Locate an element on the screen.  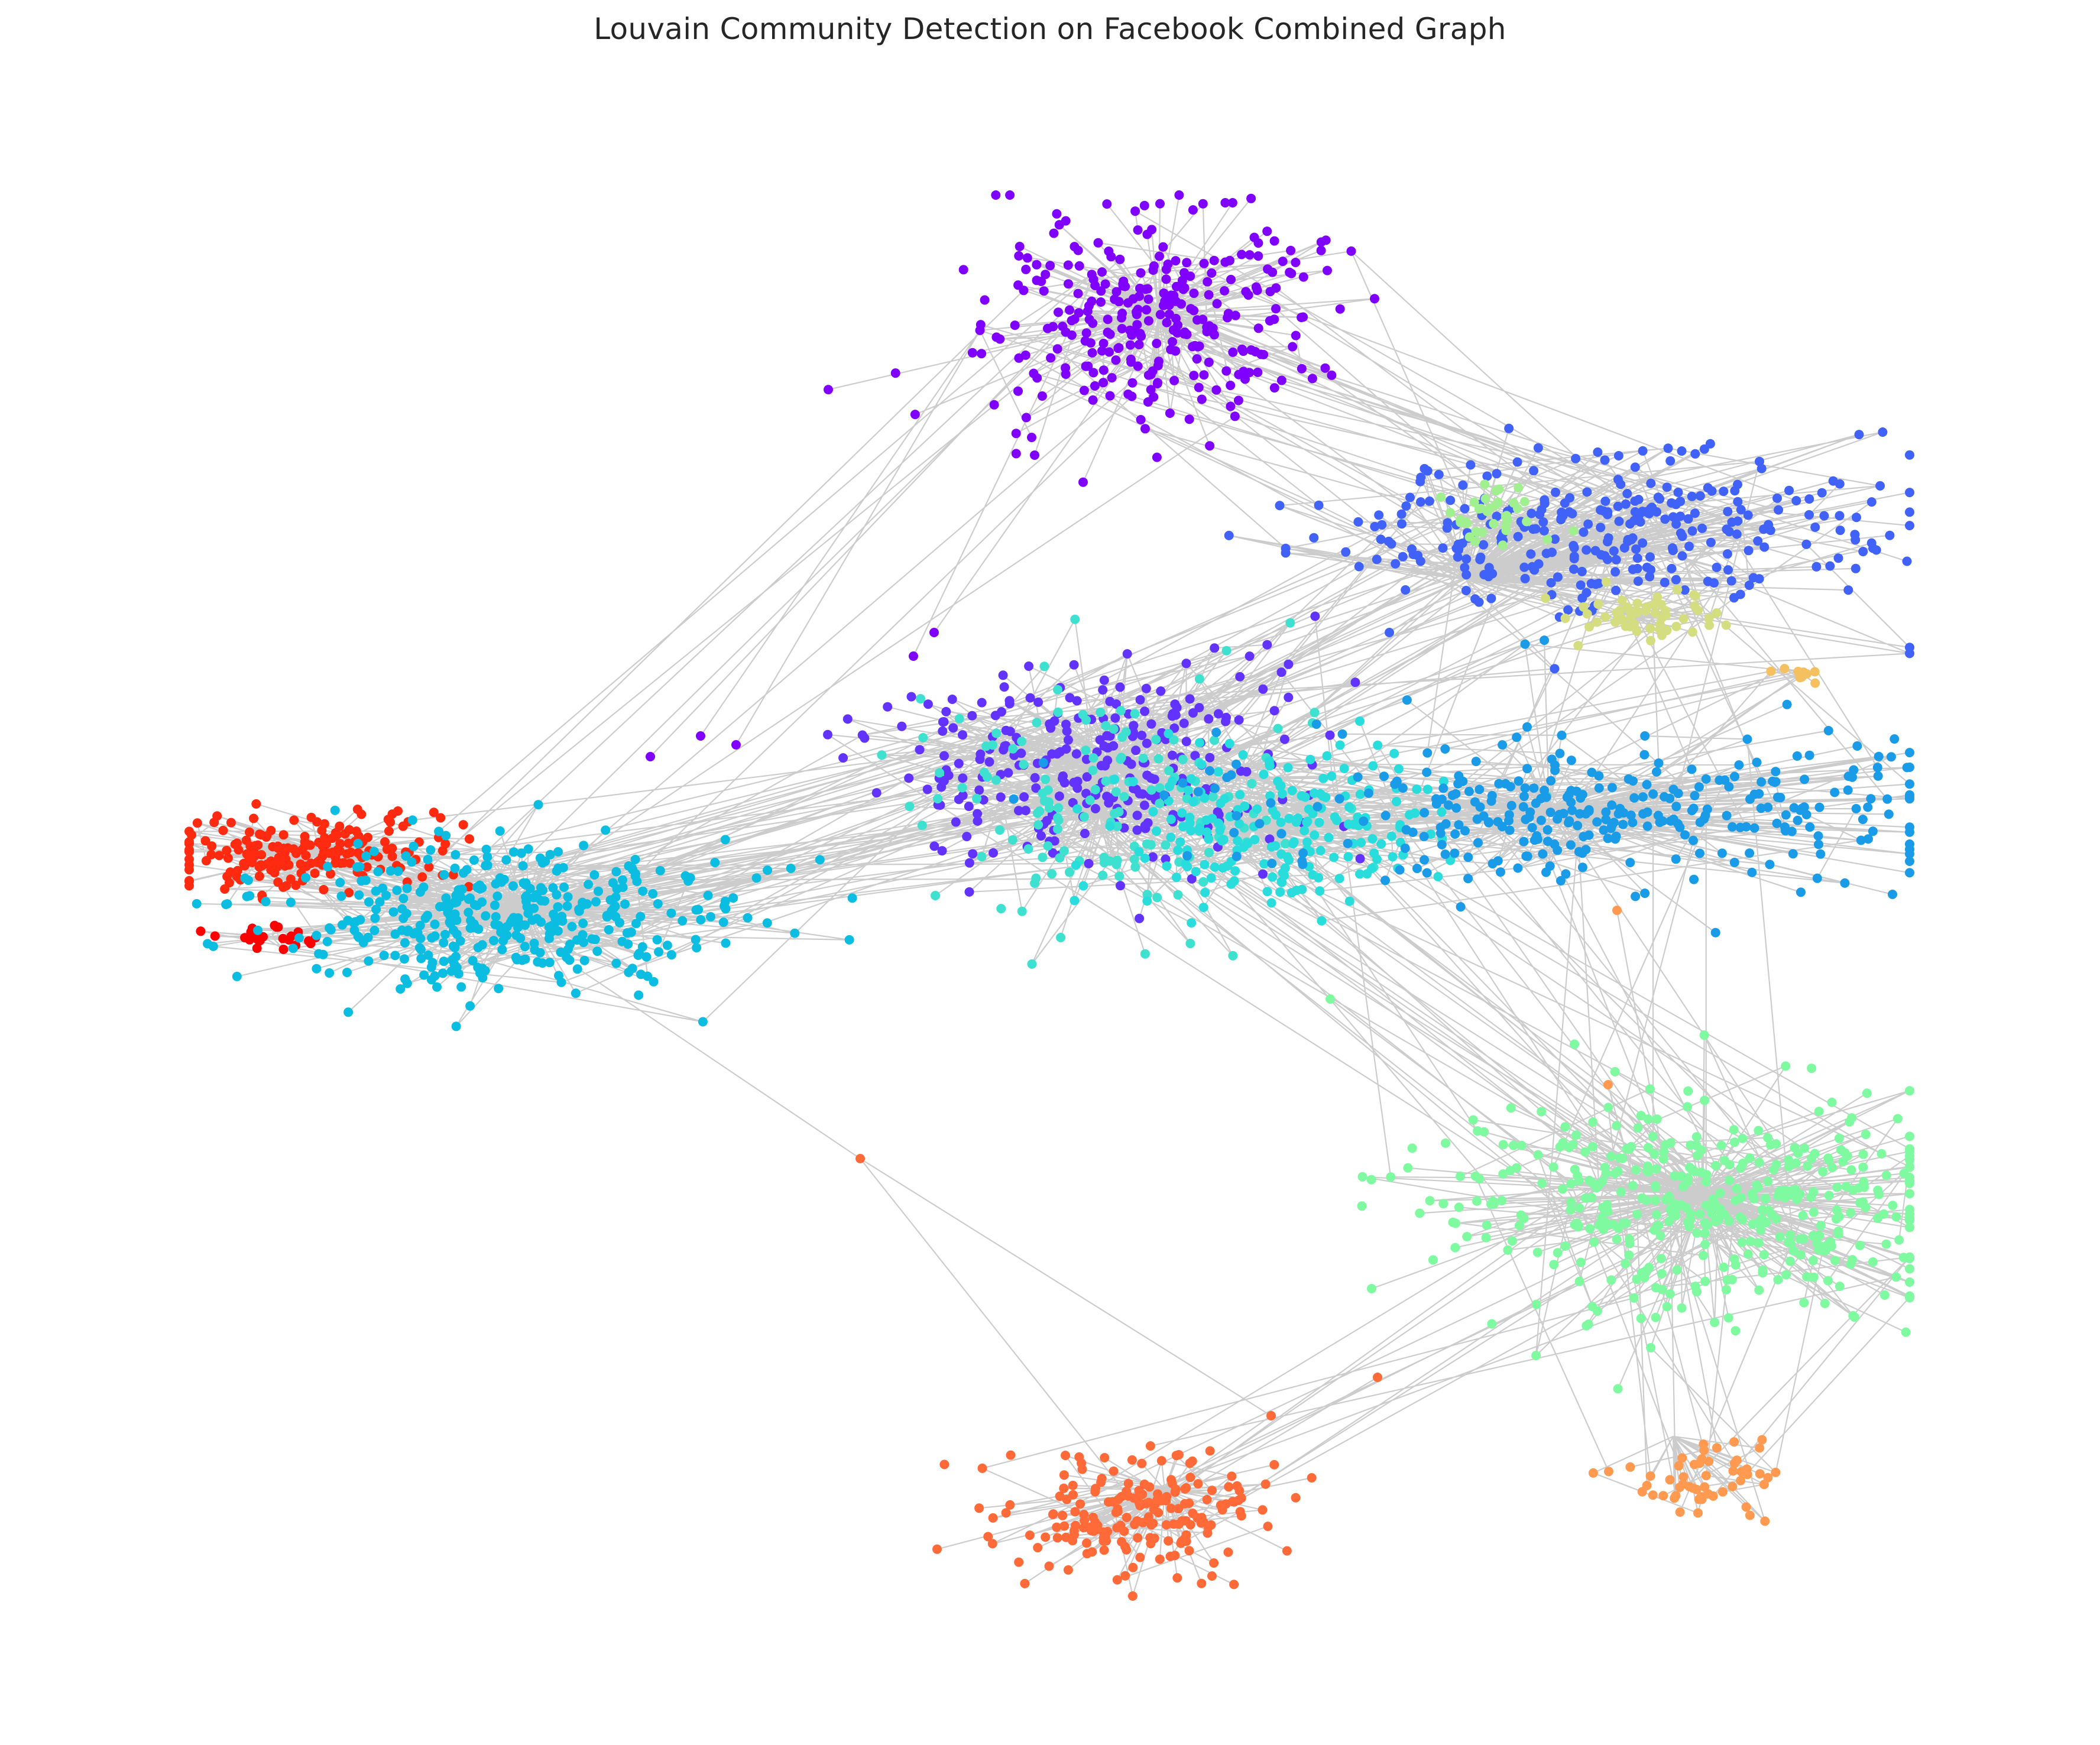
community-blue-top-right is located at coordinates (1569, 548).